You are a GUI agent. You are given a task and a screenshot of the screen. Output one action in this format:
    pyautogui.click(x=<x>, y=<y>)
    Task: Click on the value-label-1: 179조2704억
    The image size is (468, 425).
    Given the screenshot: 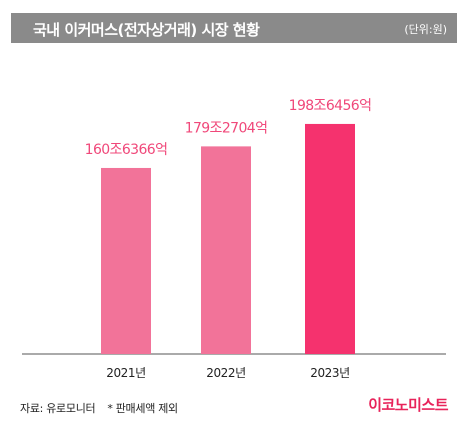 What is the action you would take?
    pyautogui.click(x=226, y=128)
    